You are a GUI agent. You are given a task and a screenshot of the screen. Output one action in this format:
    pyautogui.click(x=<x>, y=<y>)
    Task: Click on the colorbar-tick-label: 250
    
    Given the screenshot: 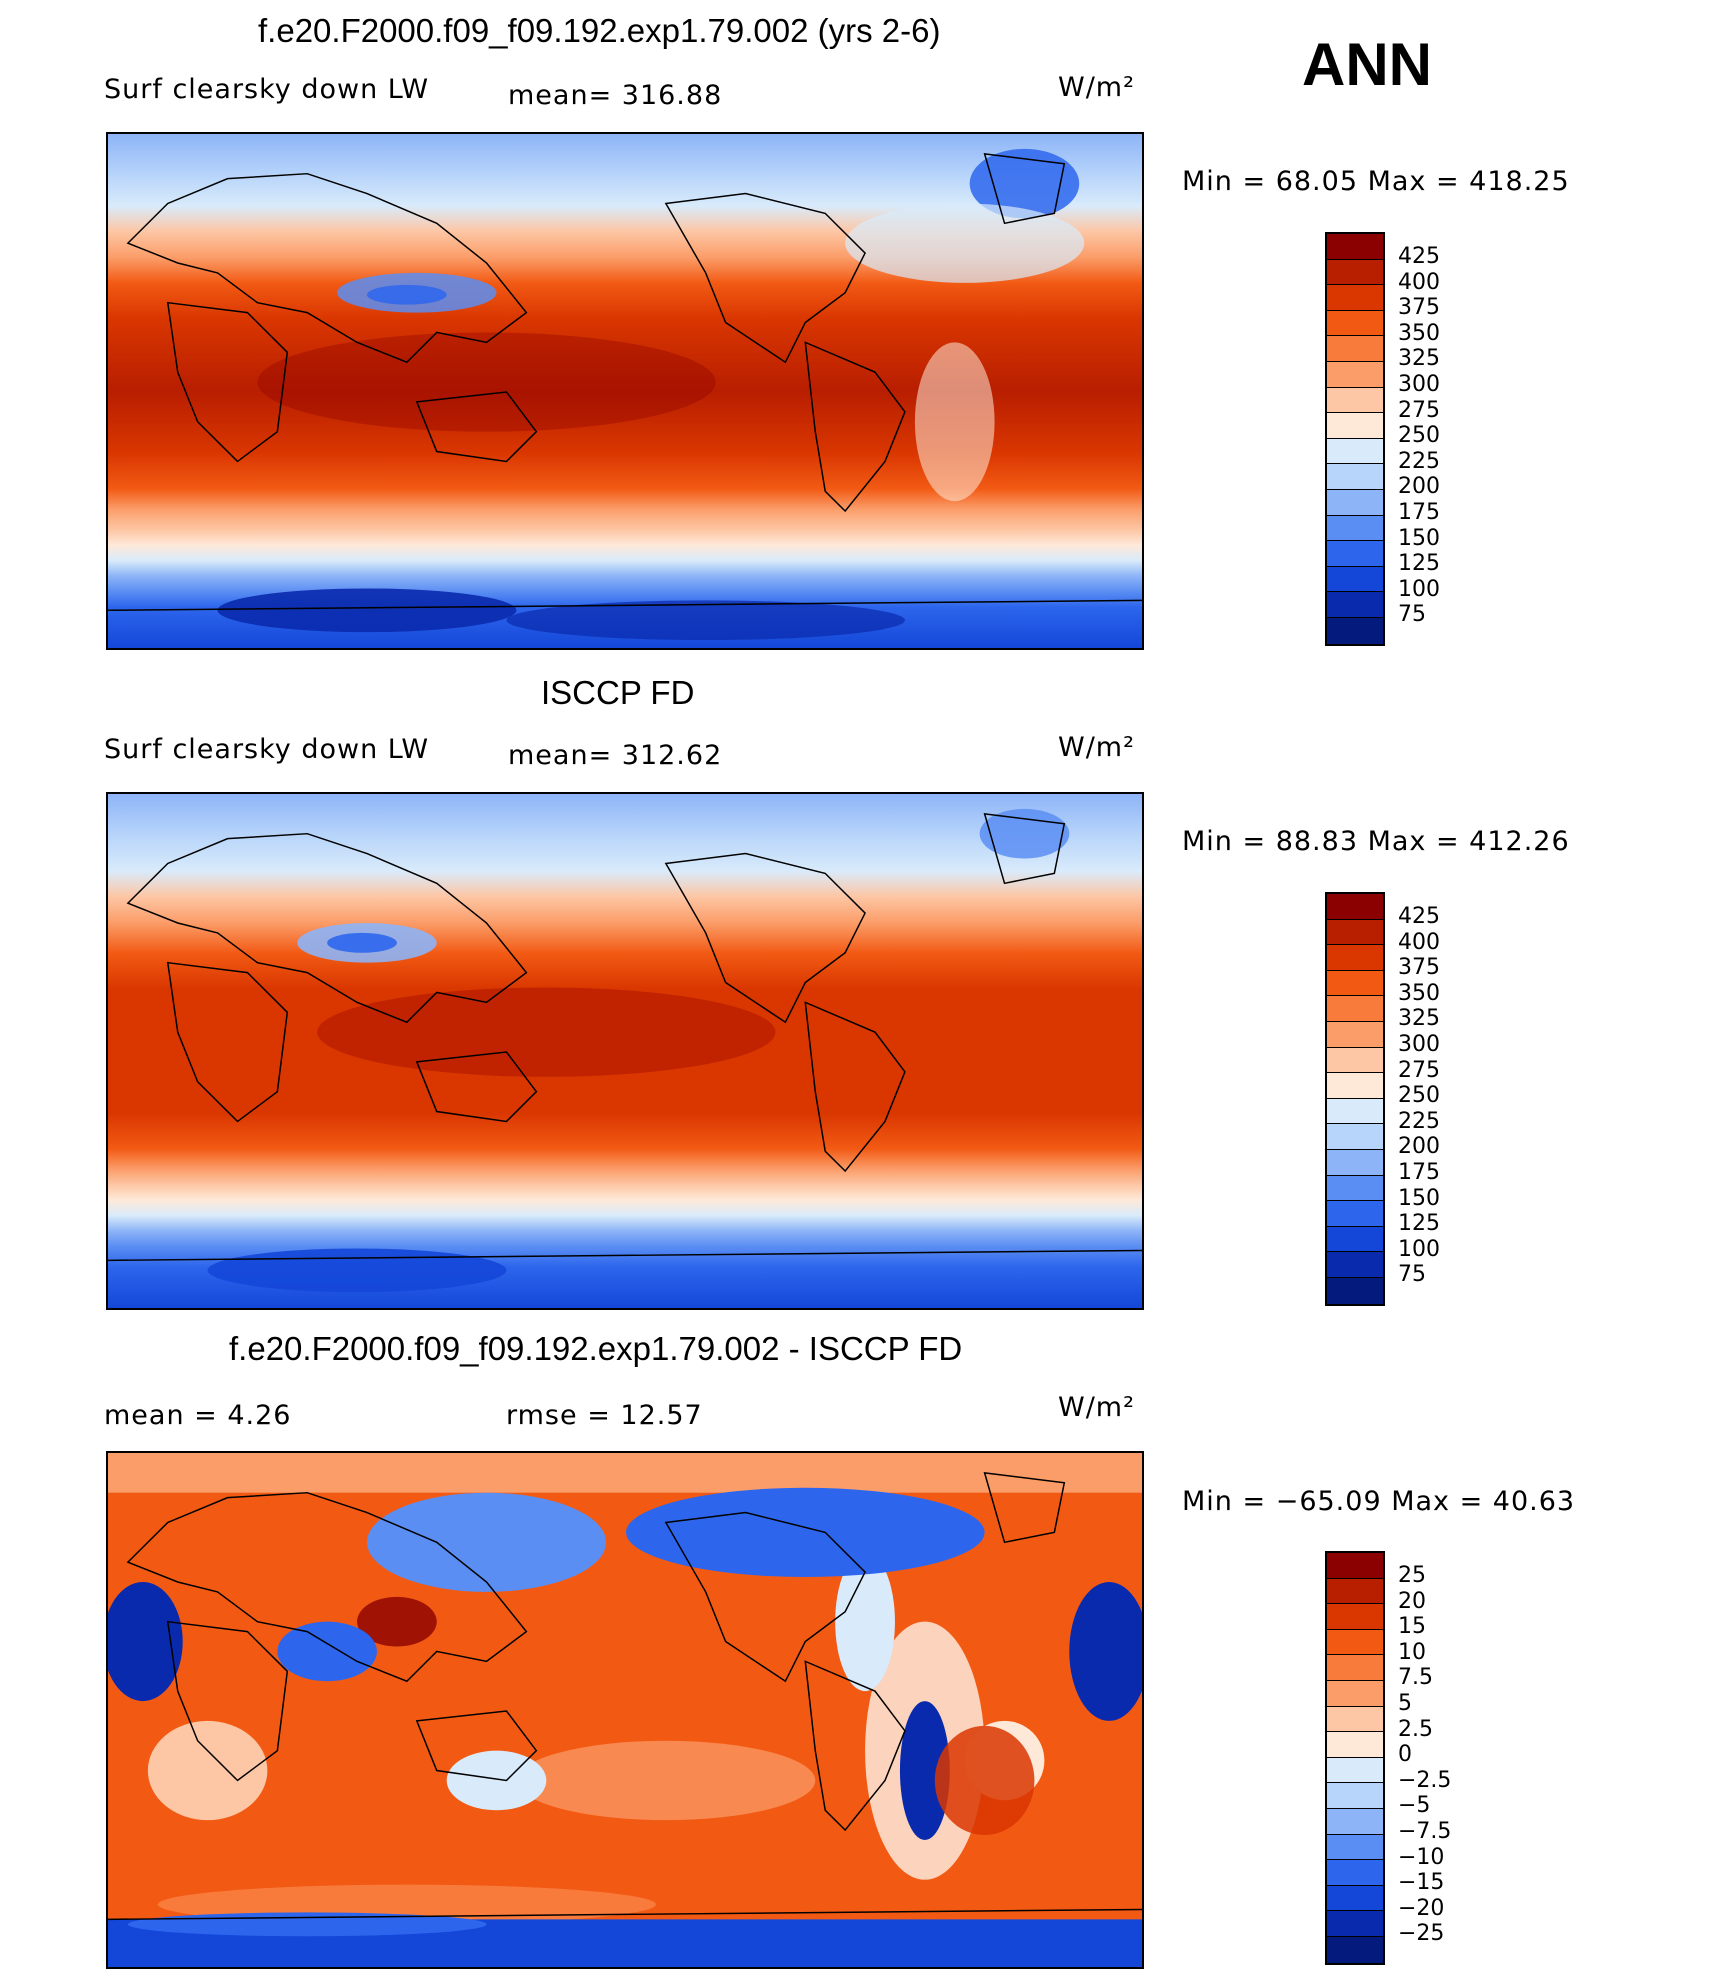 What is the action you would take?
    pyautogui.click(x=1419, y=436)
    